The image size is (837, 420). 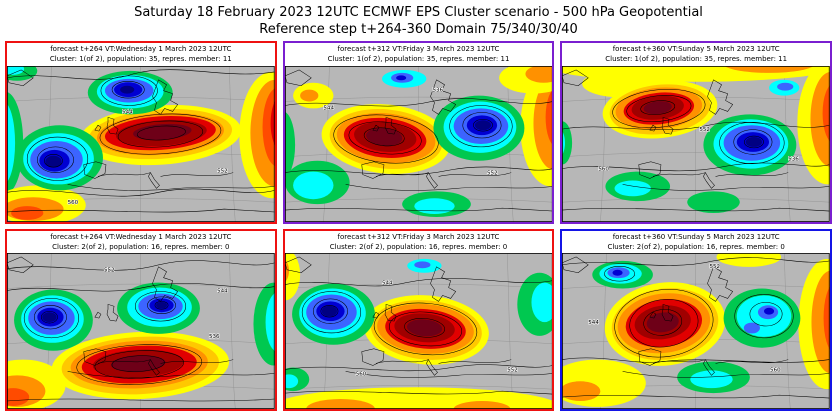 What do you see at coordinates (685, 319) in the screenshot?
I see `contour-labels: 552 544 560` at bounding box center [685, 319].